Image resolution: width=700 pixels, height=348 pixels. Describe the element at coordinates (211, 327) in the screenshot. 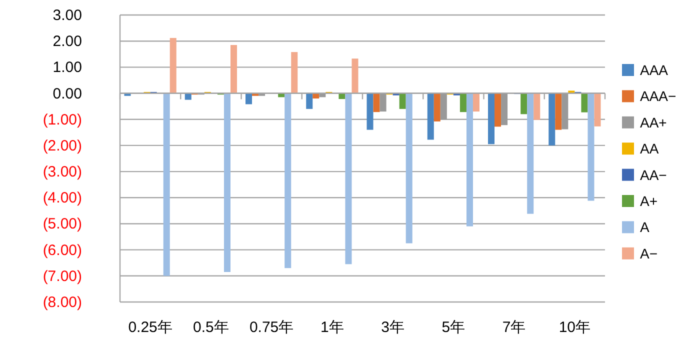

I see `x-tick-label: 0.5年` at that location.